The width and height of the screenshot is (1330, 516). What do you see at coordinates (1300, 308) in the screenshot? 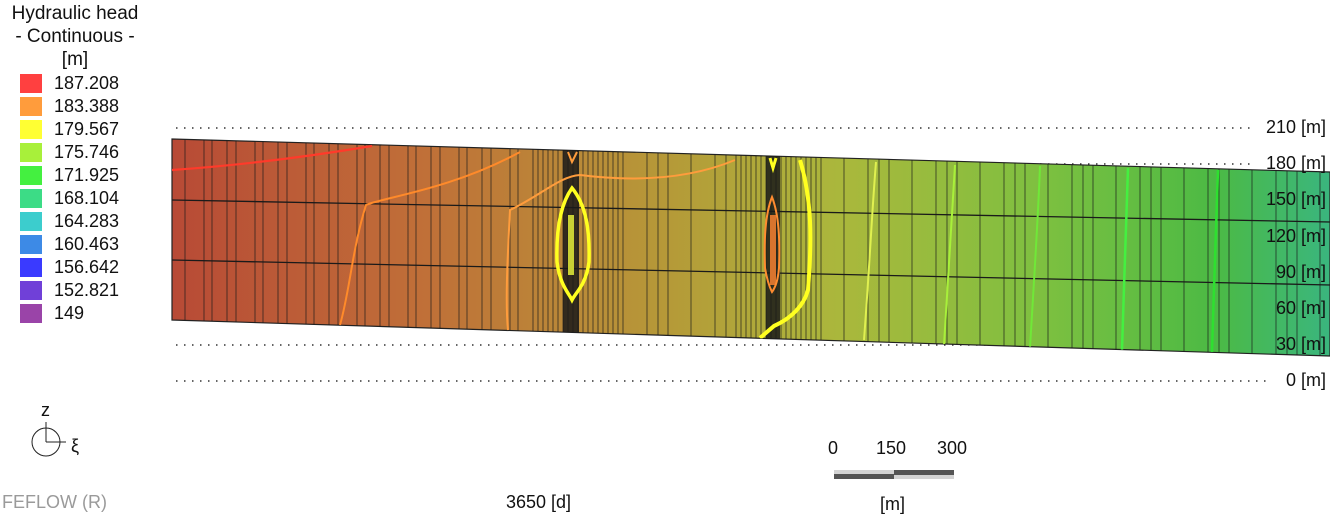
I see `elevation-label: 60 [m]` at bounding box center [1300, 308].